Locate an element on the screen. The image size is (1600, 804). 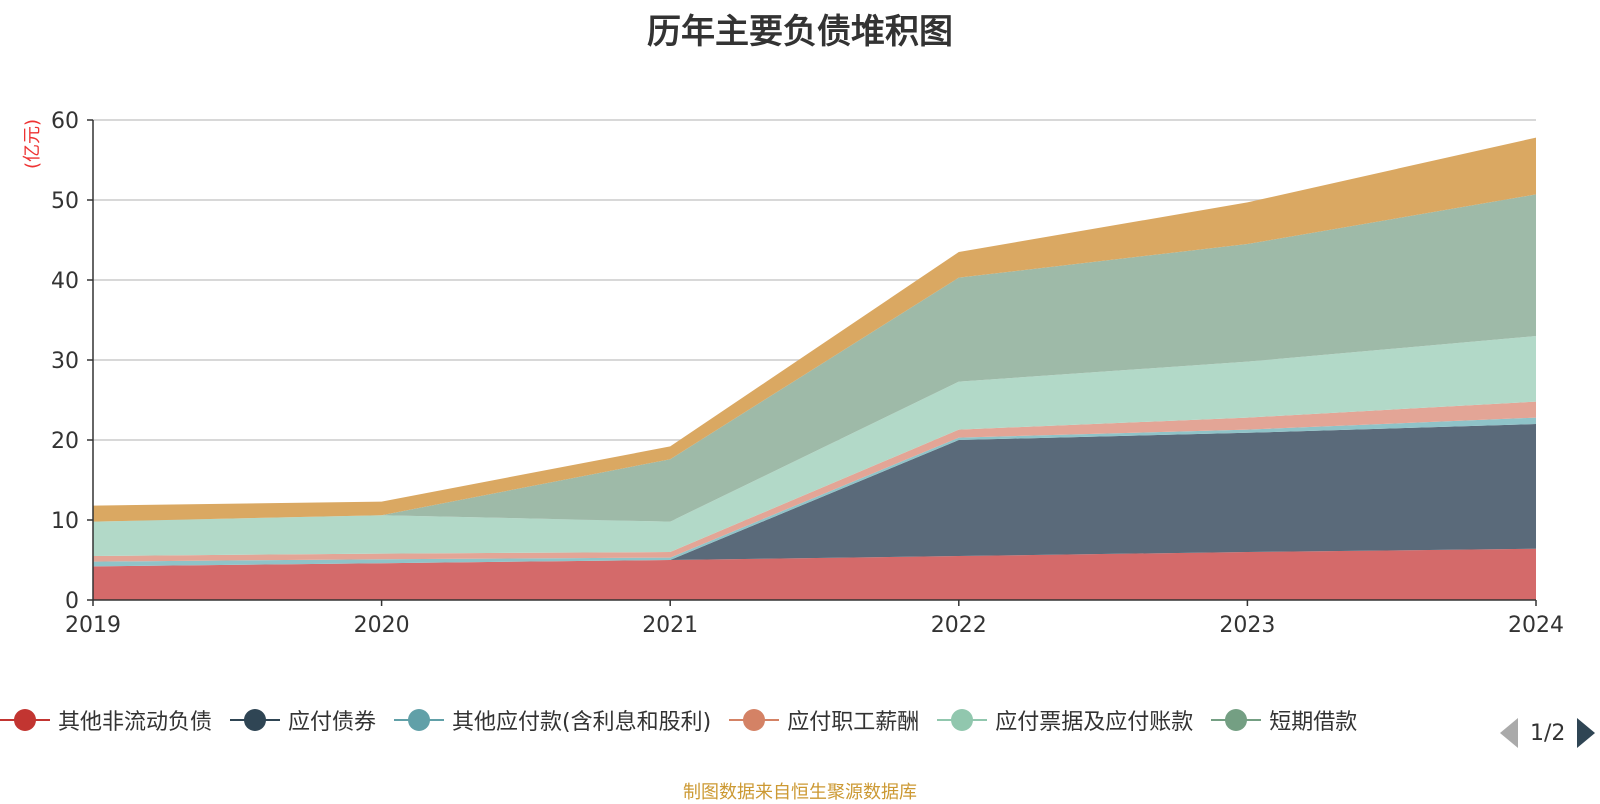
legend-item: 应付债券 is located at coordinates (303, 720).